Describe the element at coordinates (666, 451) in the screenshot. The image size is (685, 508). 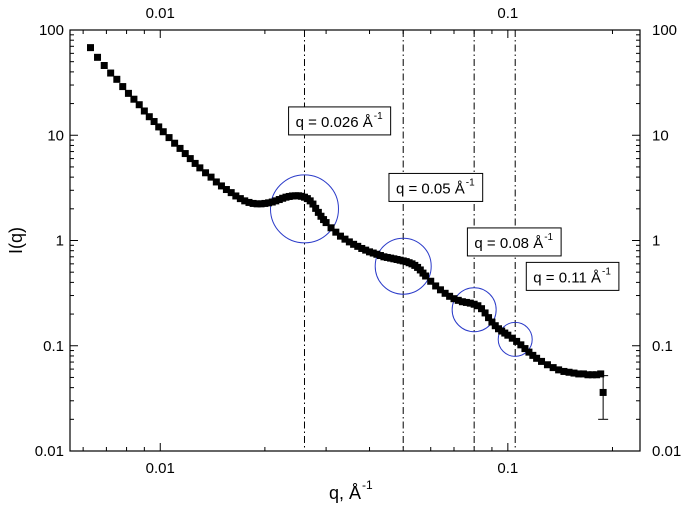
I see `y-tick-label-right: 0.01` at that location.